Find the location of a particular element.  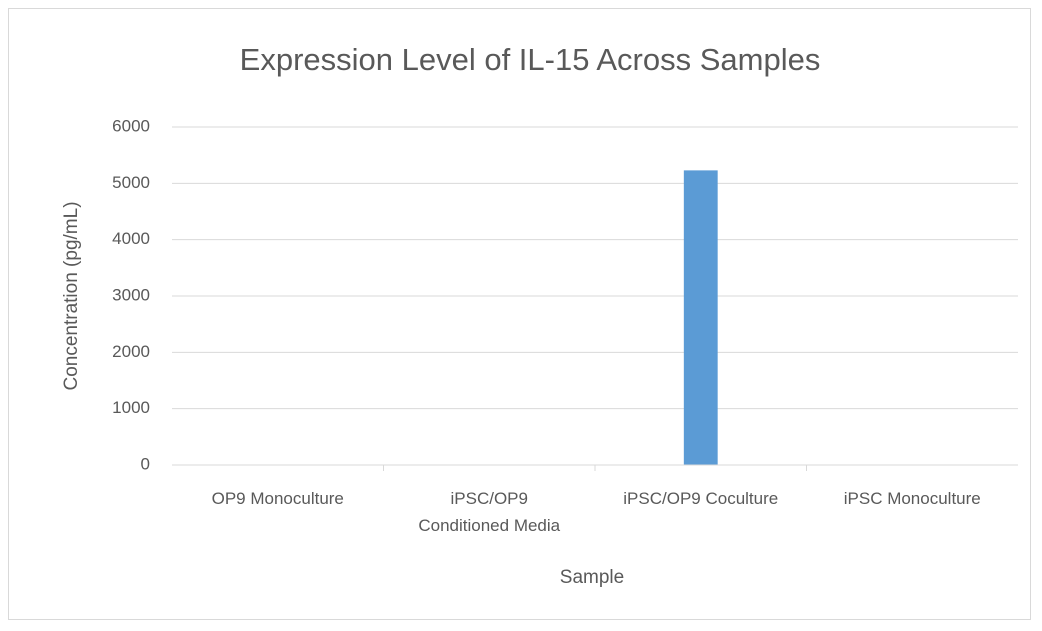

x-tick-label: iPSC/OP9 Conditioned Media is located at coordinates (489, 512).